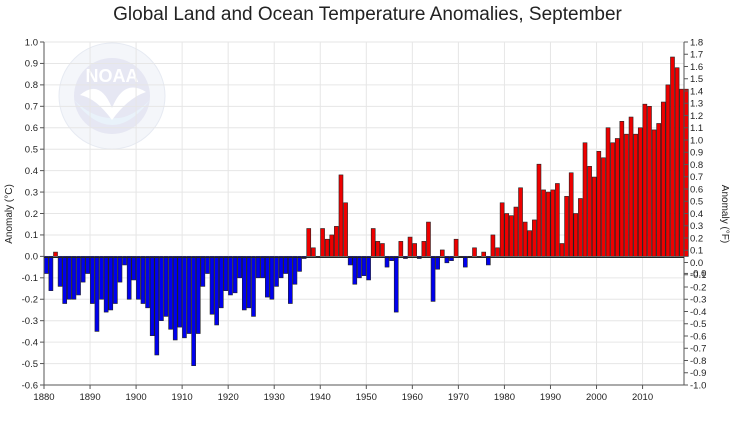 This screenshot has height=421, width=735. I want to click on y-right-tick-label: 0.7, so click(696, 177).